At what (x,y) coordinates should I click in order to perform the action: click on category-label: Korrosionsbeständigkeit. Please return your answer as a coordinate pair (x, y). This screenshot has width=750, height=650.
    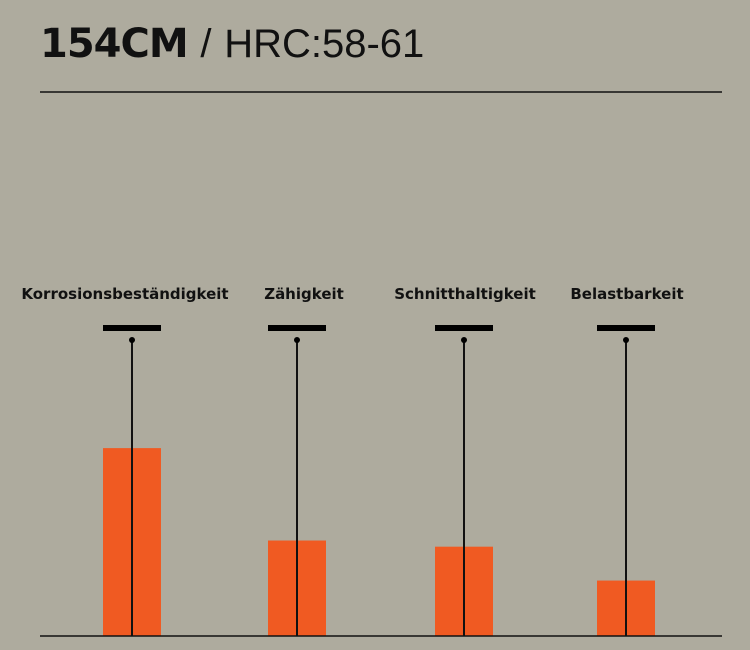
    Looking at the image, I should click on (124, 294).